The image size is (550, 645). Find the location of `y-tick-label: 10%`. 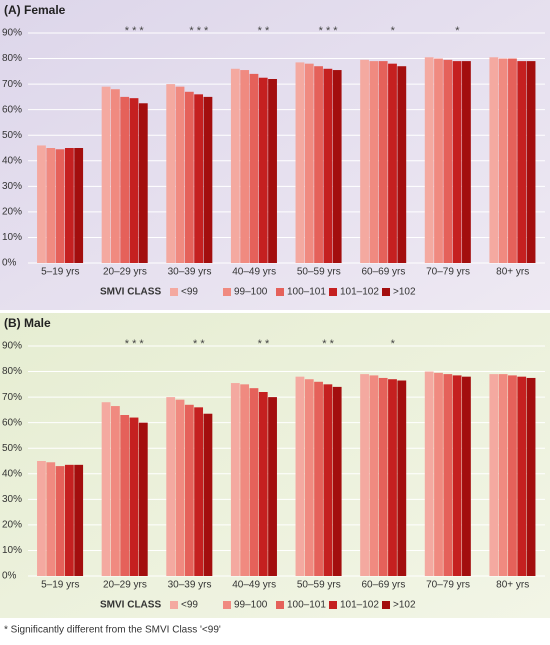

y-tick-label: 10% is located at coordinates (12, 550).